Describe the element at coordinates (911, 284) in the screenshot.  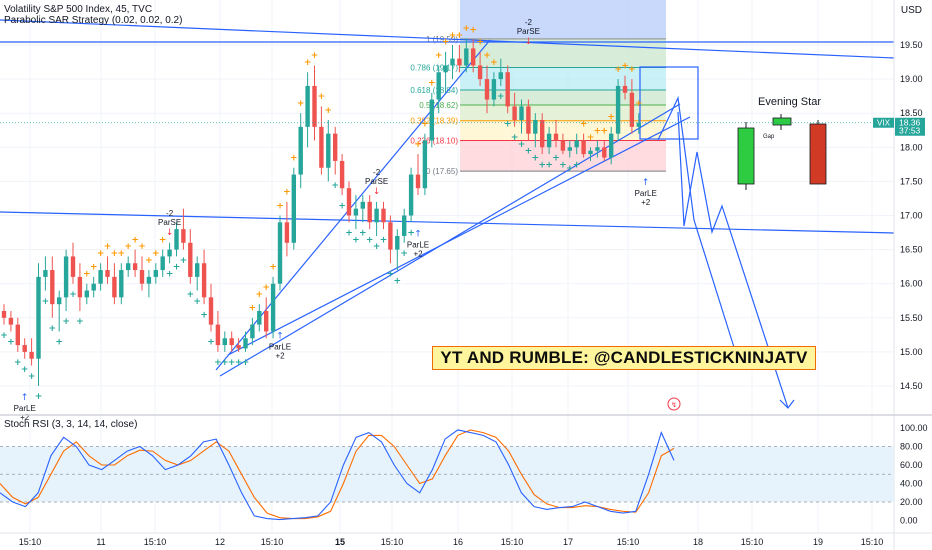
I see `price-tick: 16.00` at that location.